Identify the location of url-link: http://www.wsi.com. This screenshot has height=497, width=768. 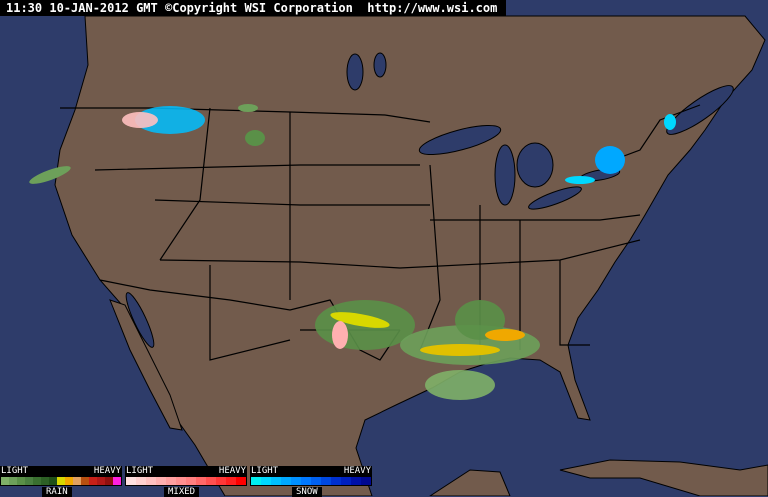
(432, 8).